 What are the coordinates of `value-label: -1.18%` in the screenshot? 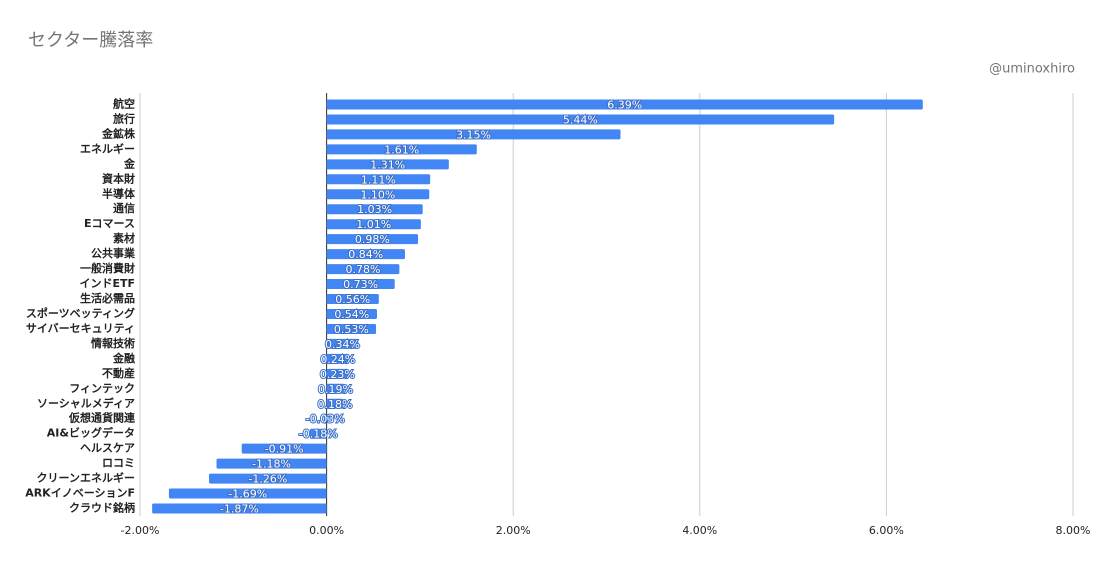 It's located at (271, 464).